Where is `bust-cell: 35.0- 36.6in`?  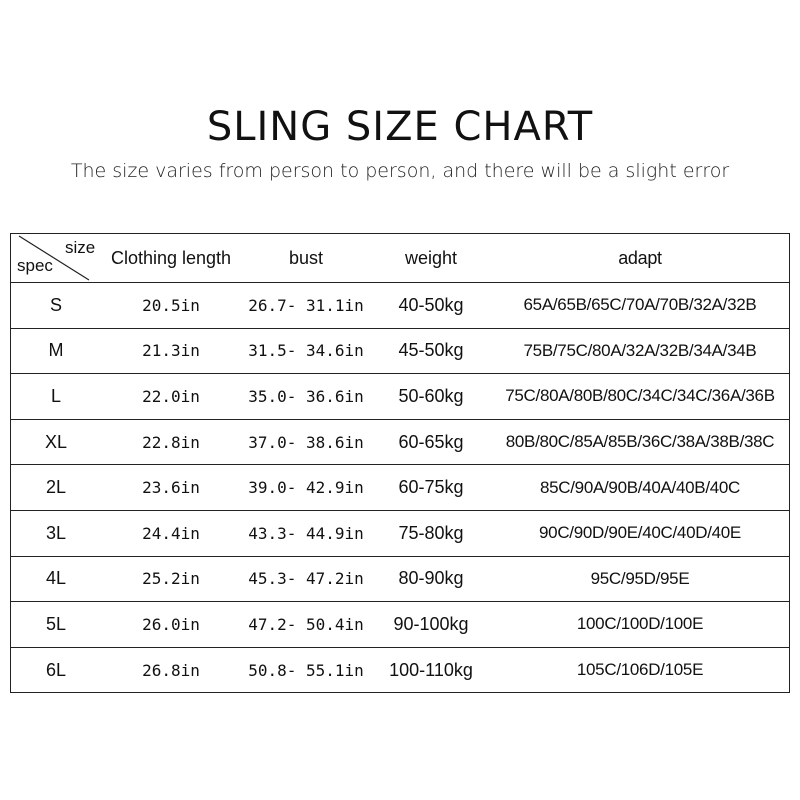 bust-cell: 35.0- 36.6in is located at coordinates (306, 396).